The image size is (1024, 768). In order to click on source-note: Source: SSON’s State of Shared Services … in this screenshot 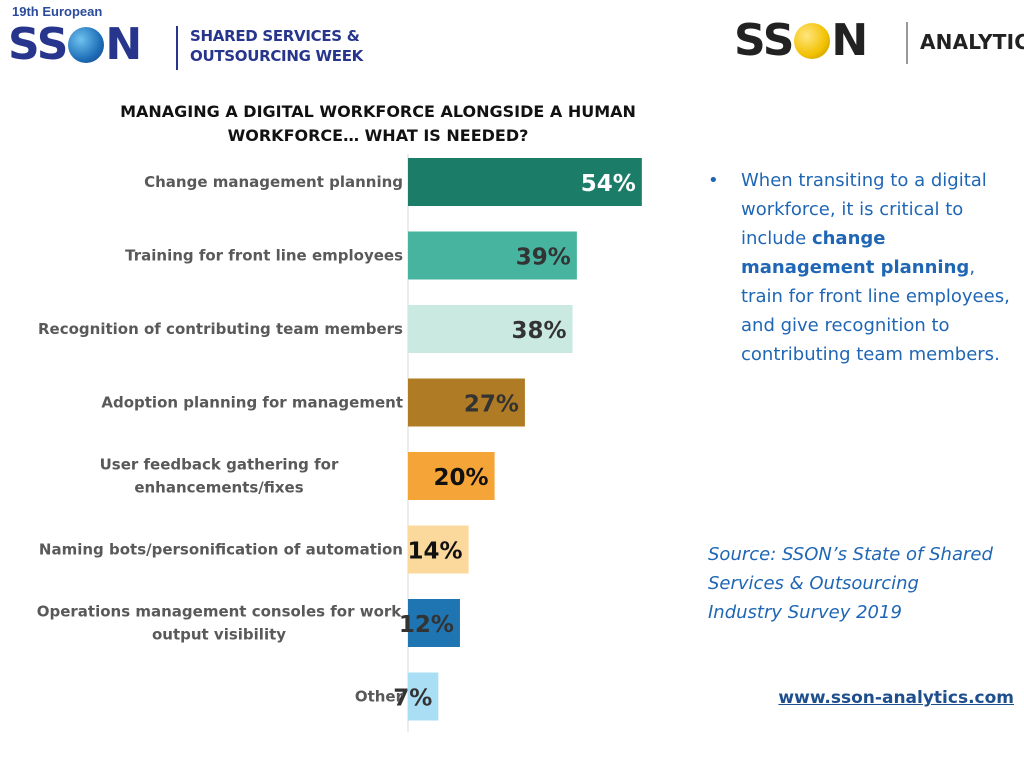, I will do `click(864, 583)`.